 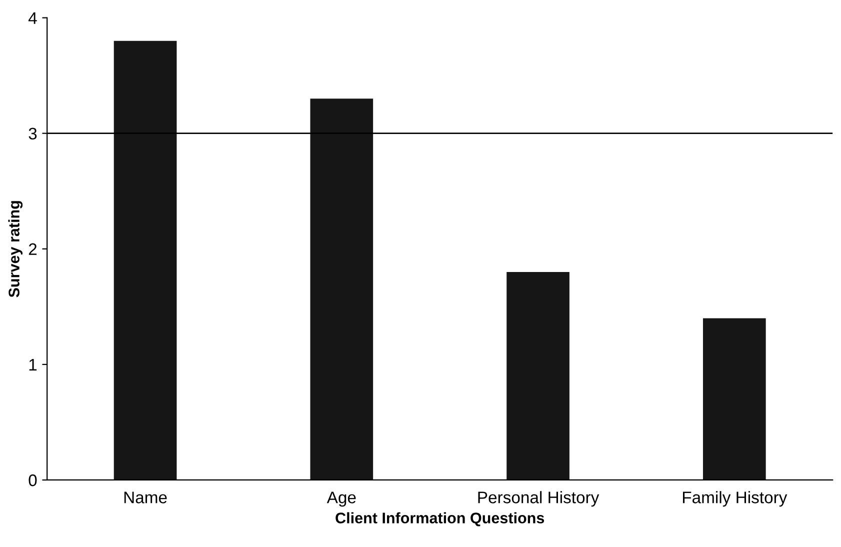 What do you see at coordinates (341, 499) in the screenshot?
I see `x-tick-label: Age` at bounding box center [341, 499].